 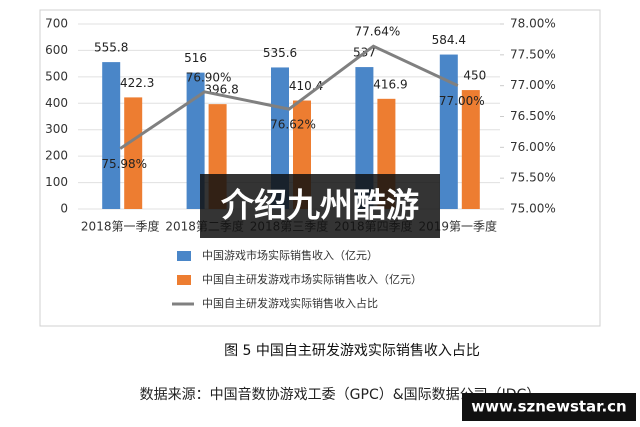 I want to click on value-label: 516, so click(x=195, y=58).